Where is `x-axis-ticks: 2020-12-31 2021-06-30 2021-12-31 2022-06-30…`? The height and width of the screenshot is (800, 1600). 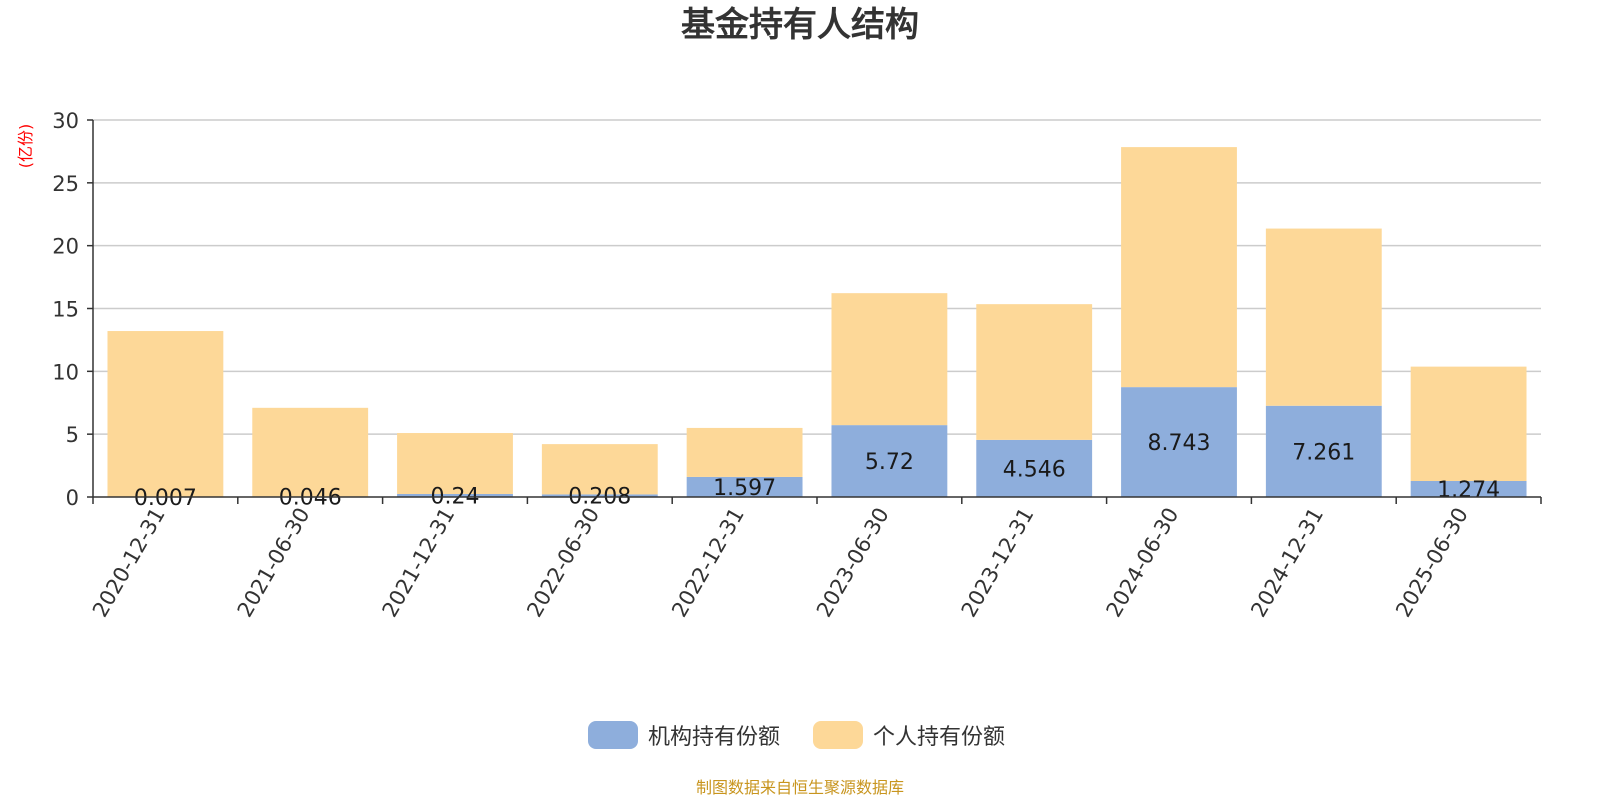 x-axis-ticks: 2020-12-31 2021-06-30 2021-12-31 2022-06-30… is located at coordinates (815, 559).